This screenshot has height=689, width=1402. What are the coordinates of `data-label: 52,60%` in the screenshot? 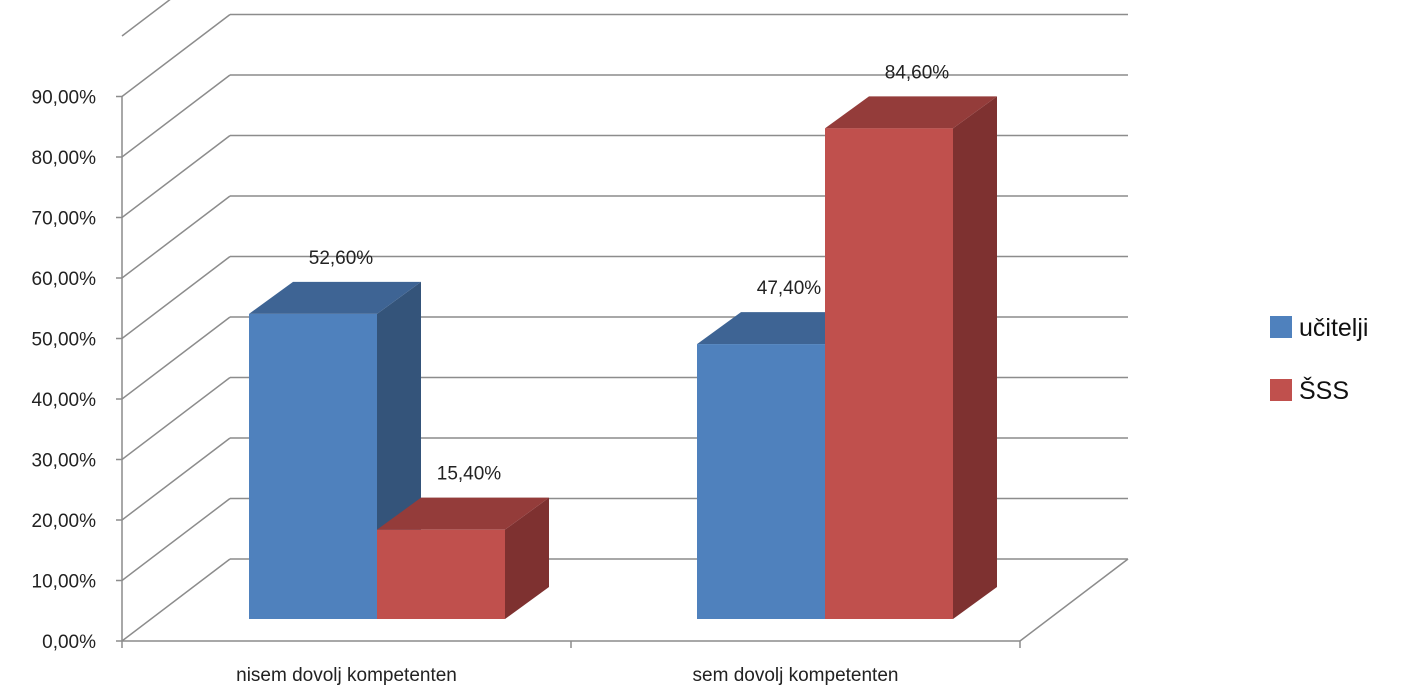 It's located at (341, 258).